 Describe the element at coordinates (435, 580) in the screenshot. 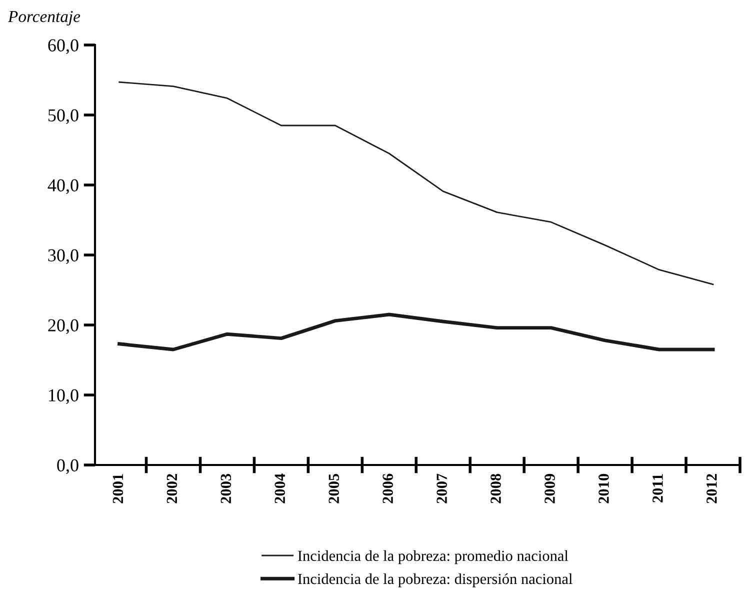

I see `legend-label: Incidencia de la pobreza: dispersión nacional` at that location.